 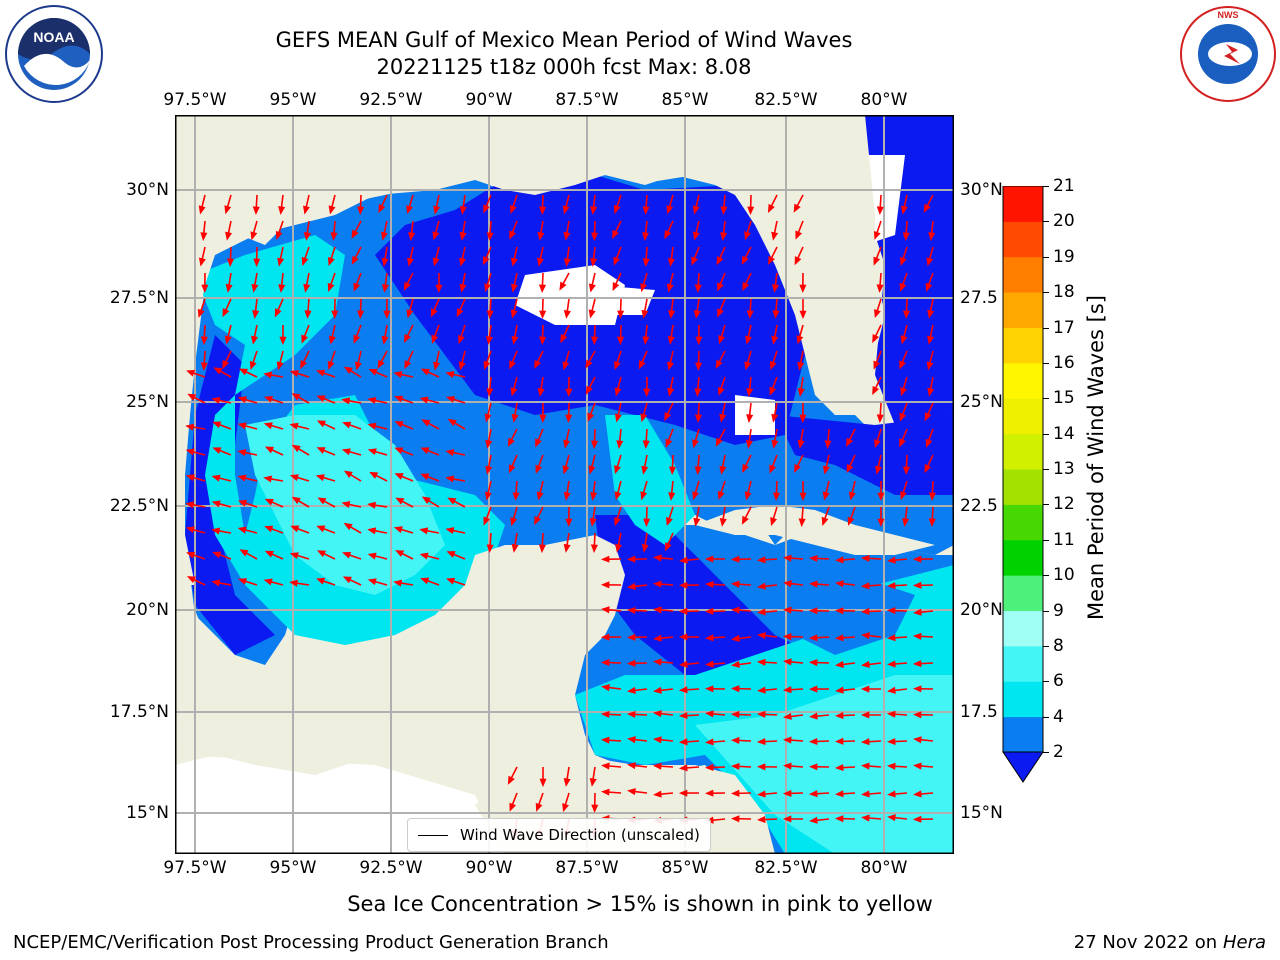 I want to click on colorbar-tick-label: 6, so click(x=1058, y=681).